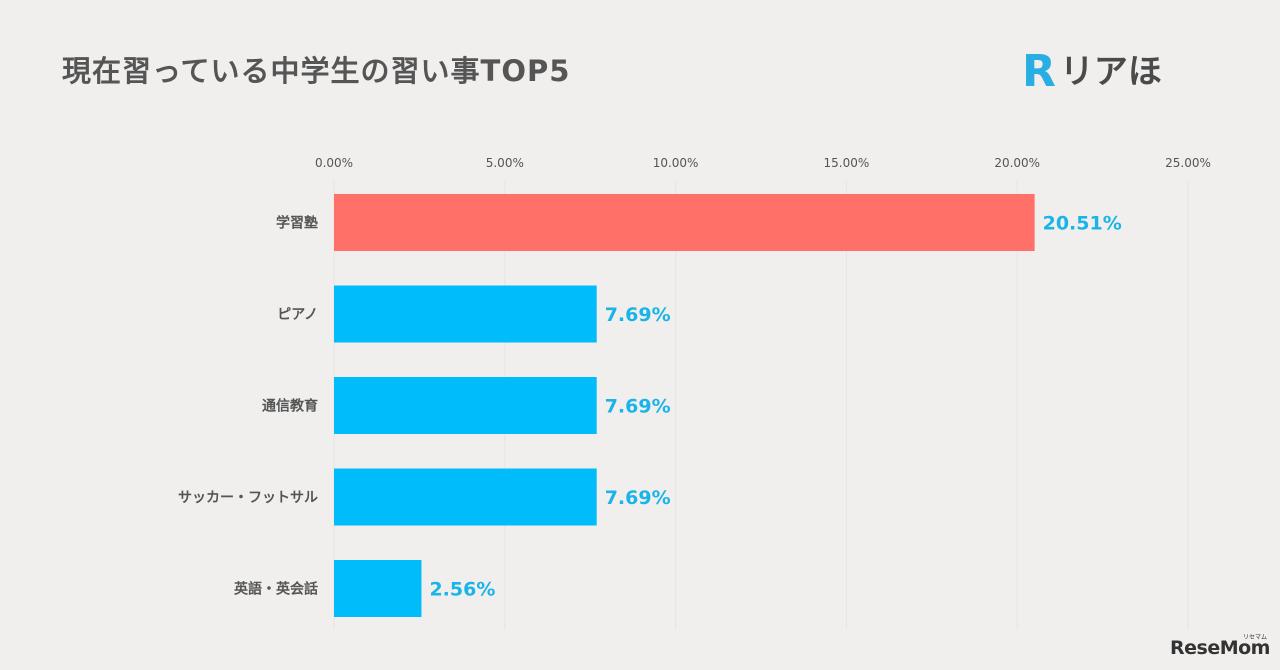  Describe the element at coordinates (1188, 163) in the screenshot. I see `x-tick-label: 25.00%` at that location.